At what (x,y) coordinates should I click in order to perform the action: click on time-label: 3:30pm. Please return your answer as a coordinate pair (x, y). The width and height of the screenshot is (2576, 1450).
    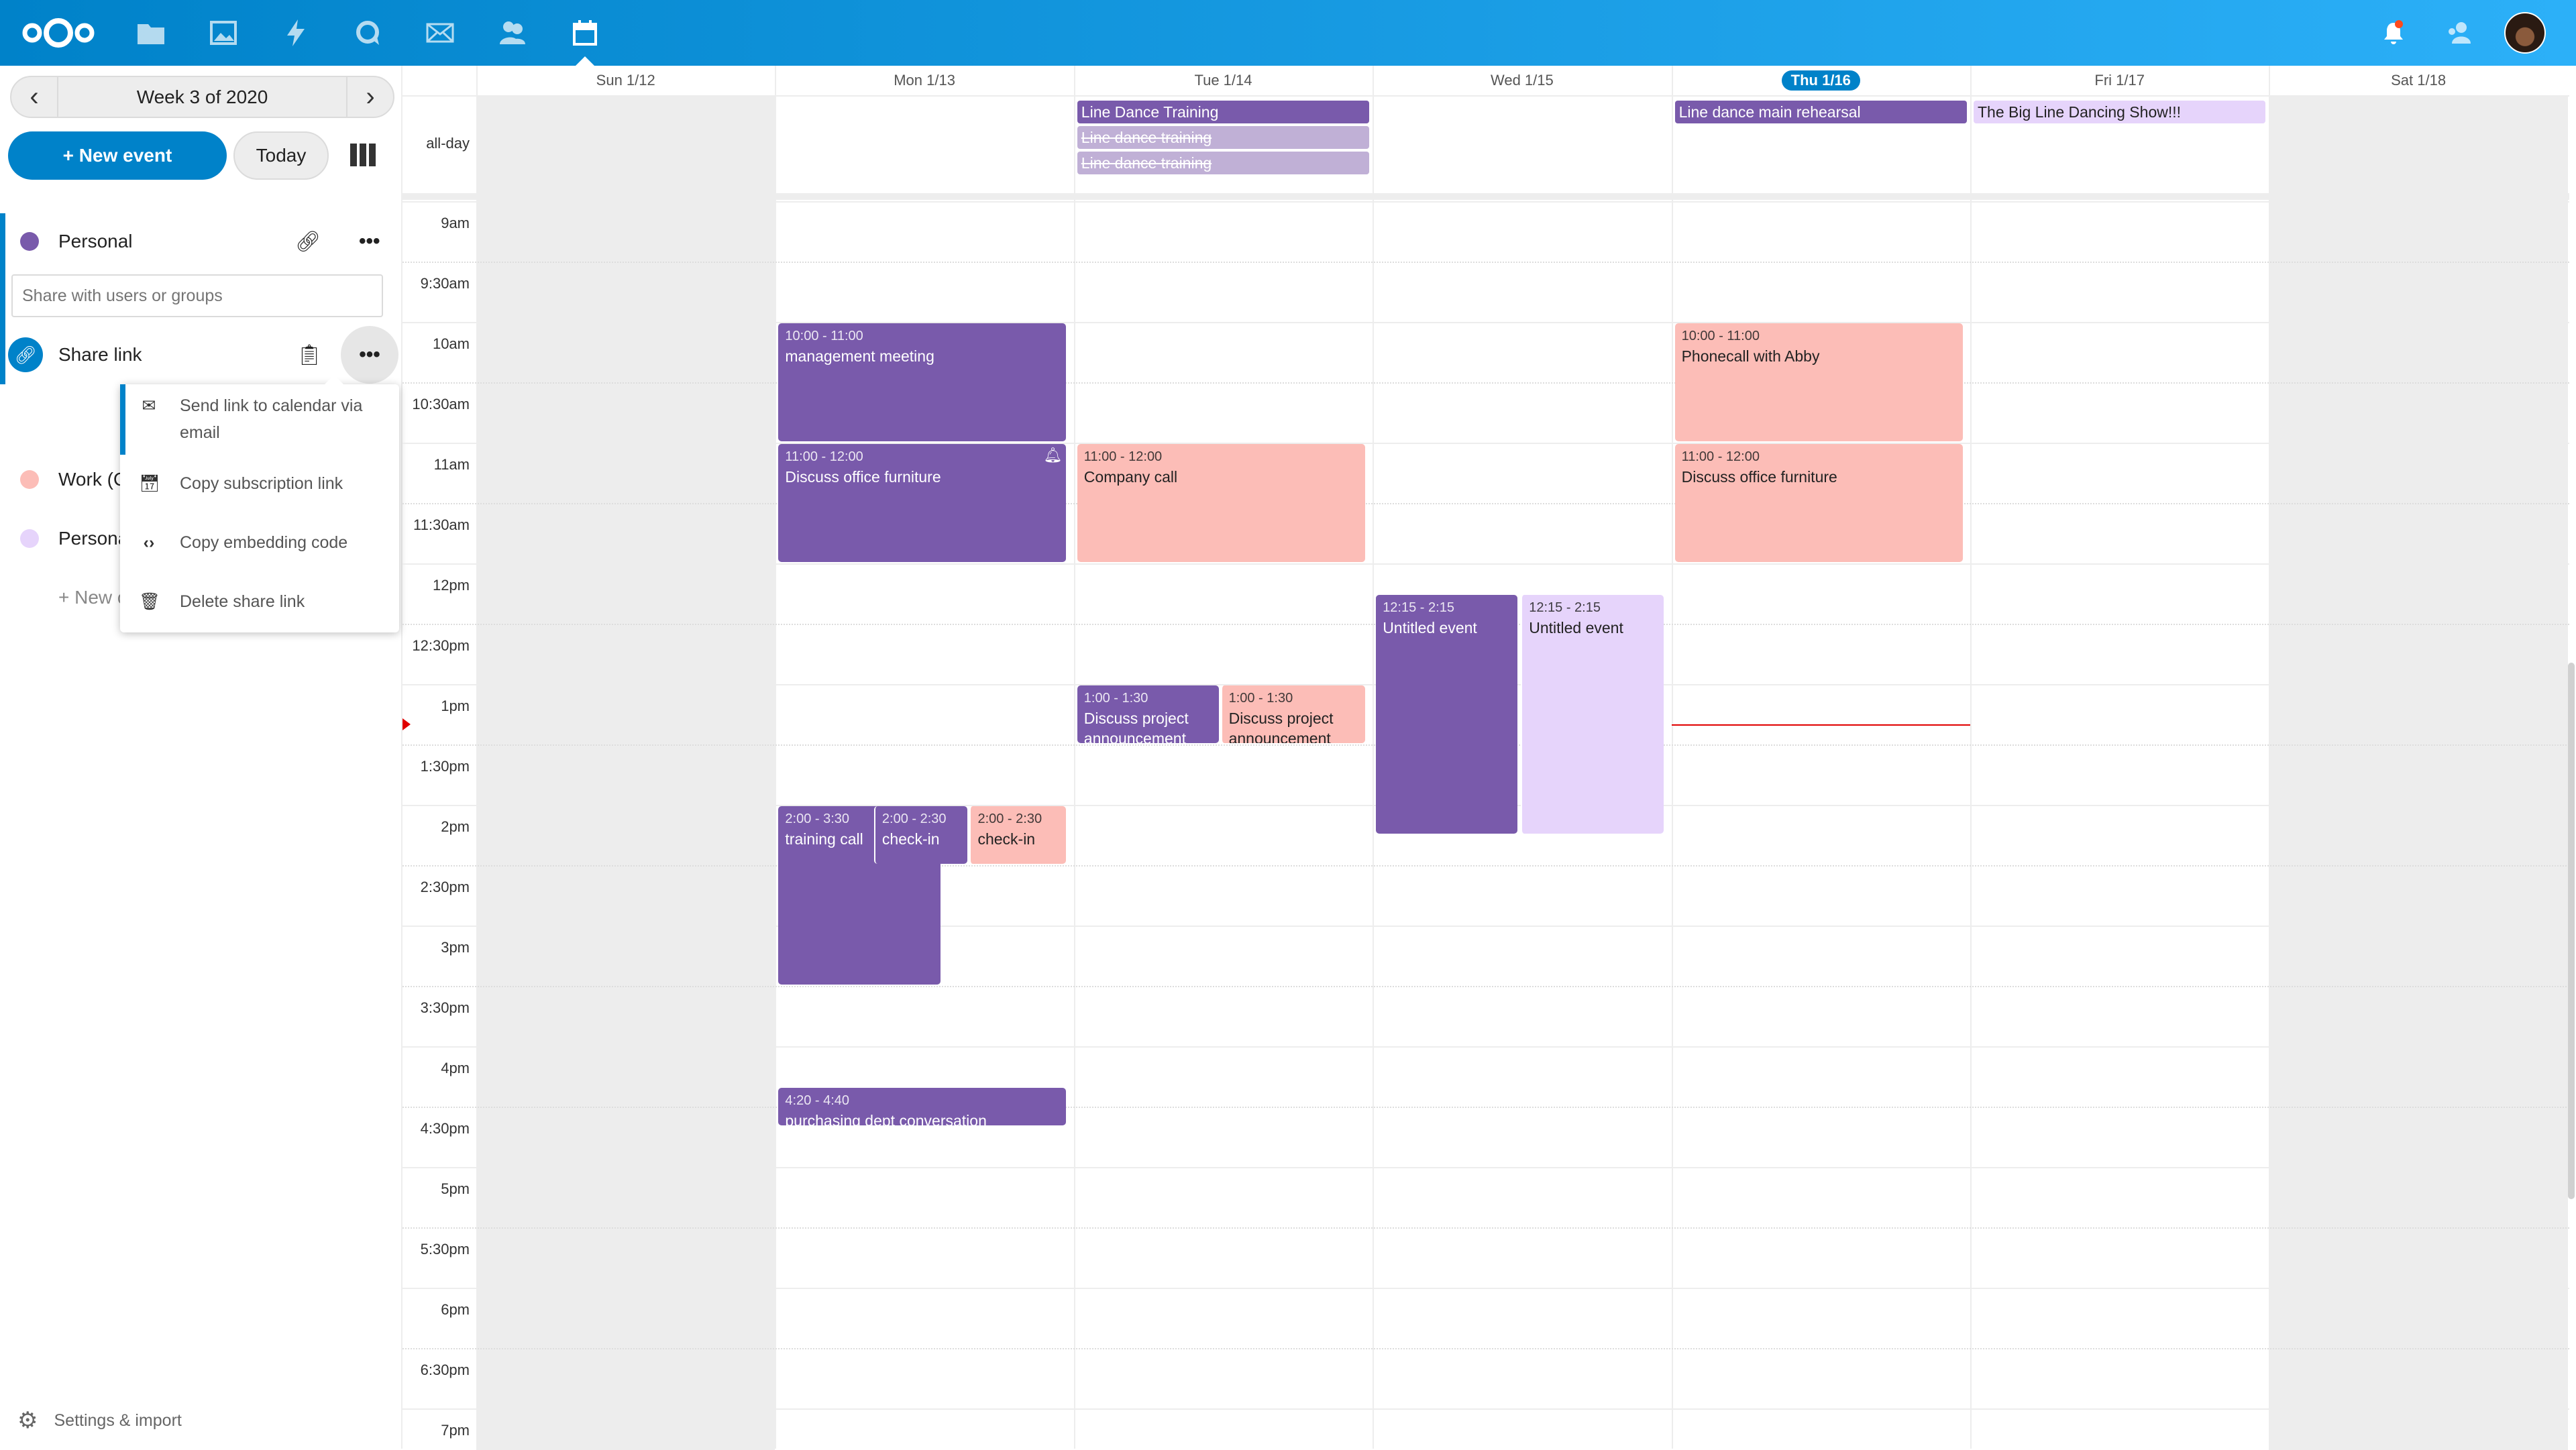
    Looking at the image, I should click on (445, 1007).